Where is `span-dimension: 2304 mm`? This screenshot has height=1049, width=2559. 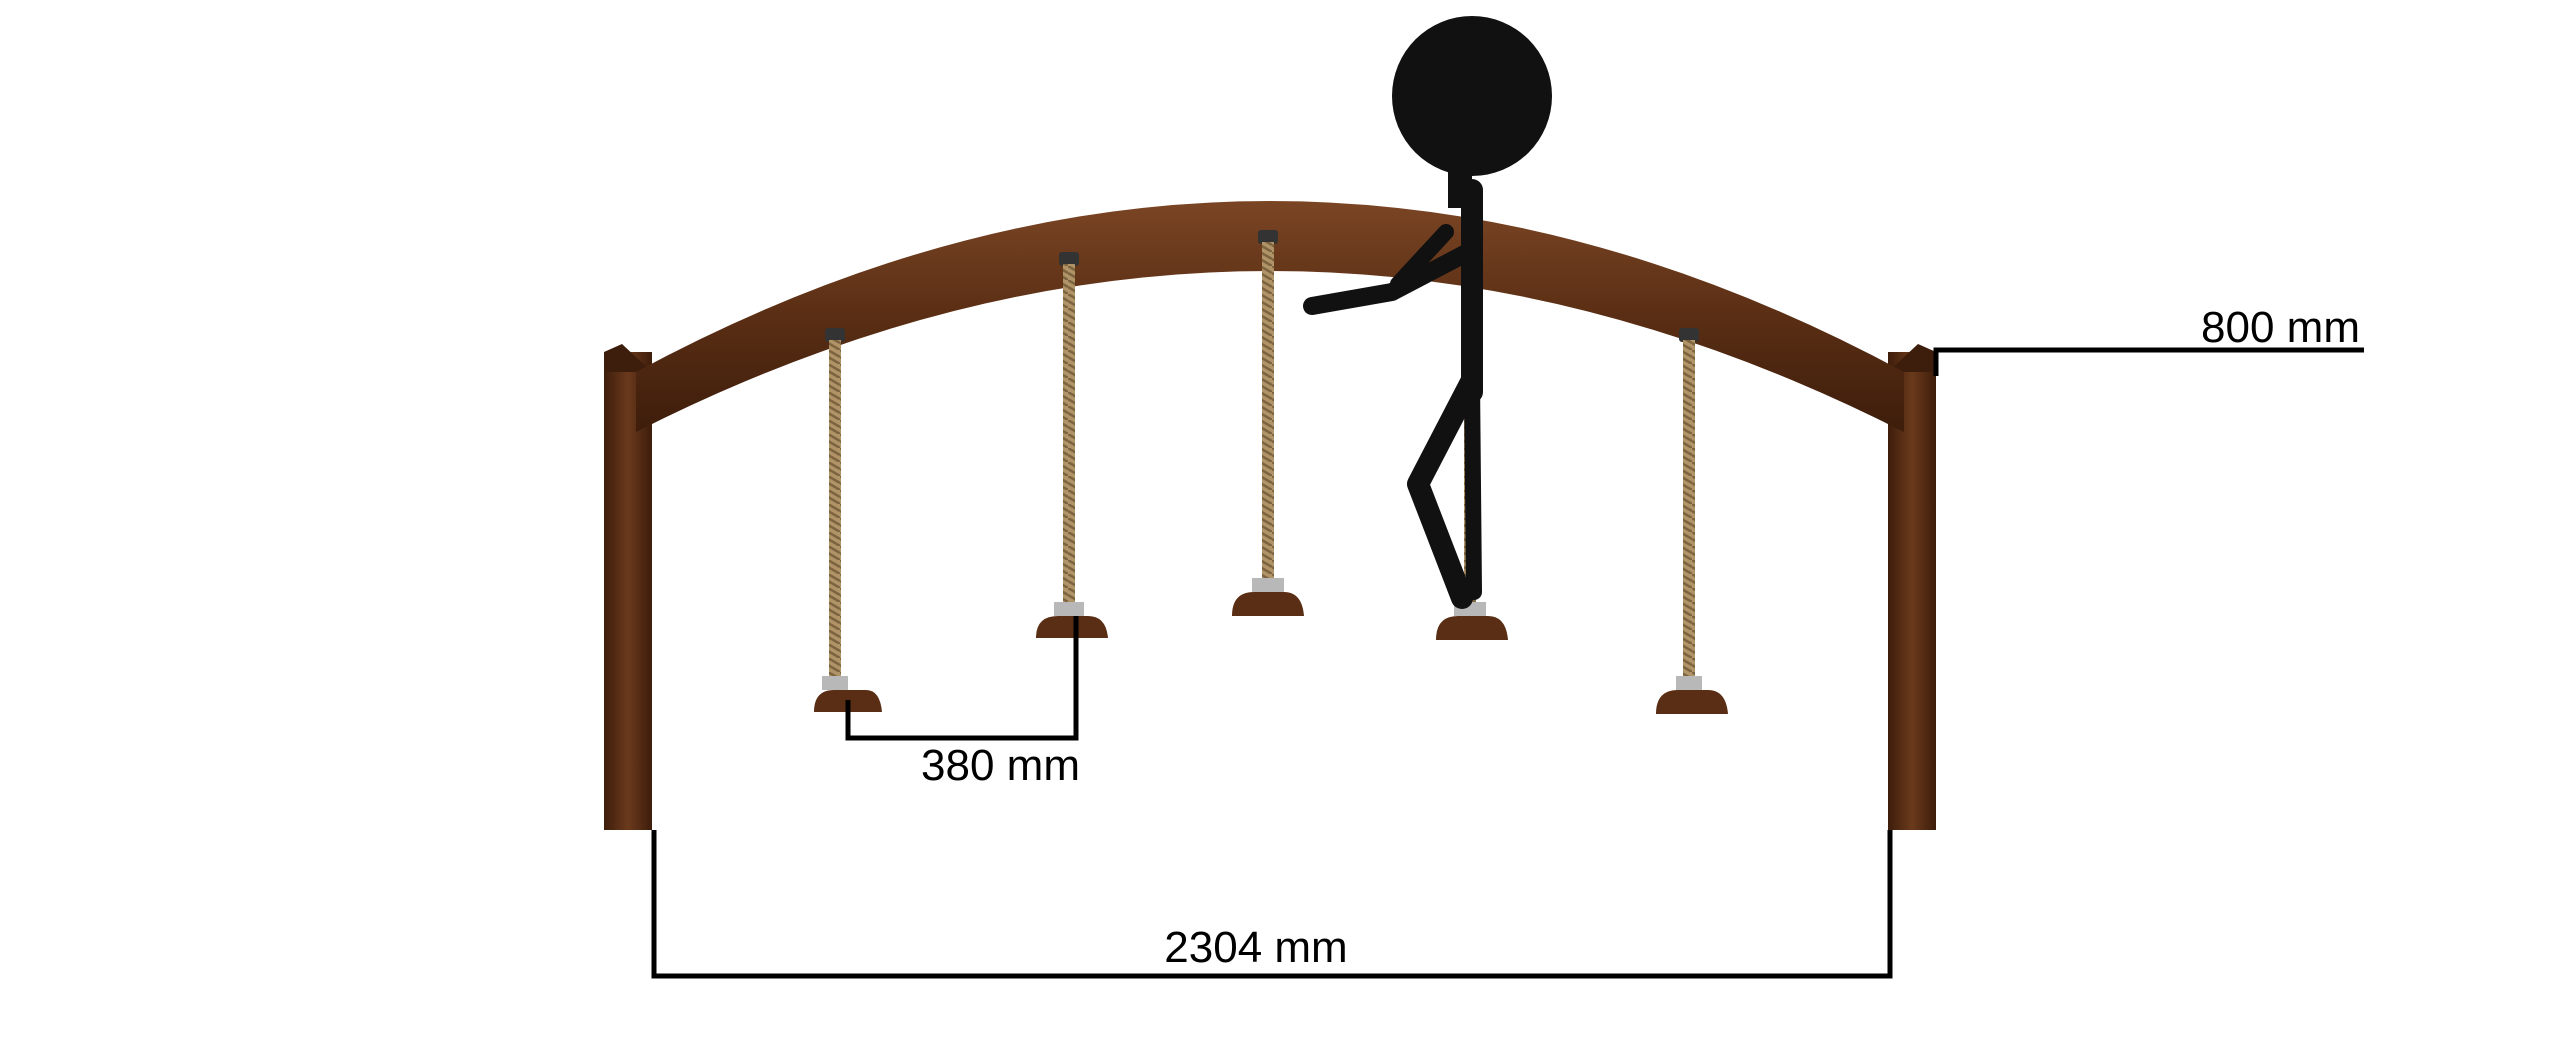 span-dimension: 2304 mm is located at coordinates (1272, 904).